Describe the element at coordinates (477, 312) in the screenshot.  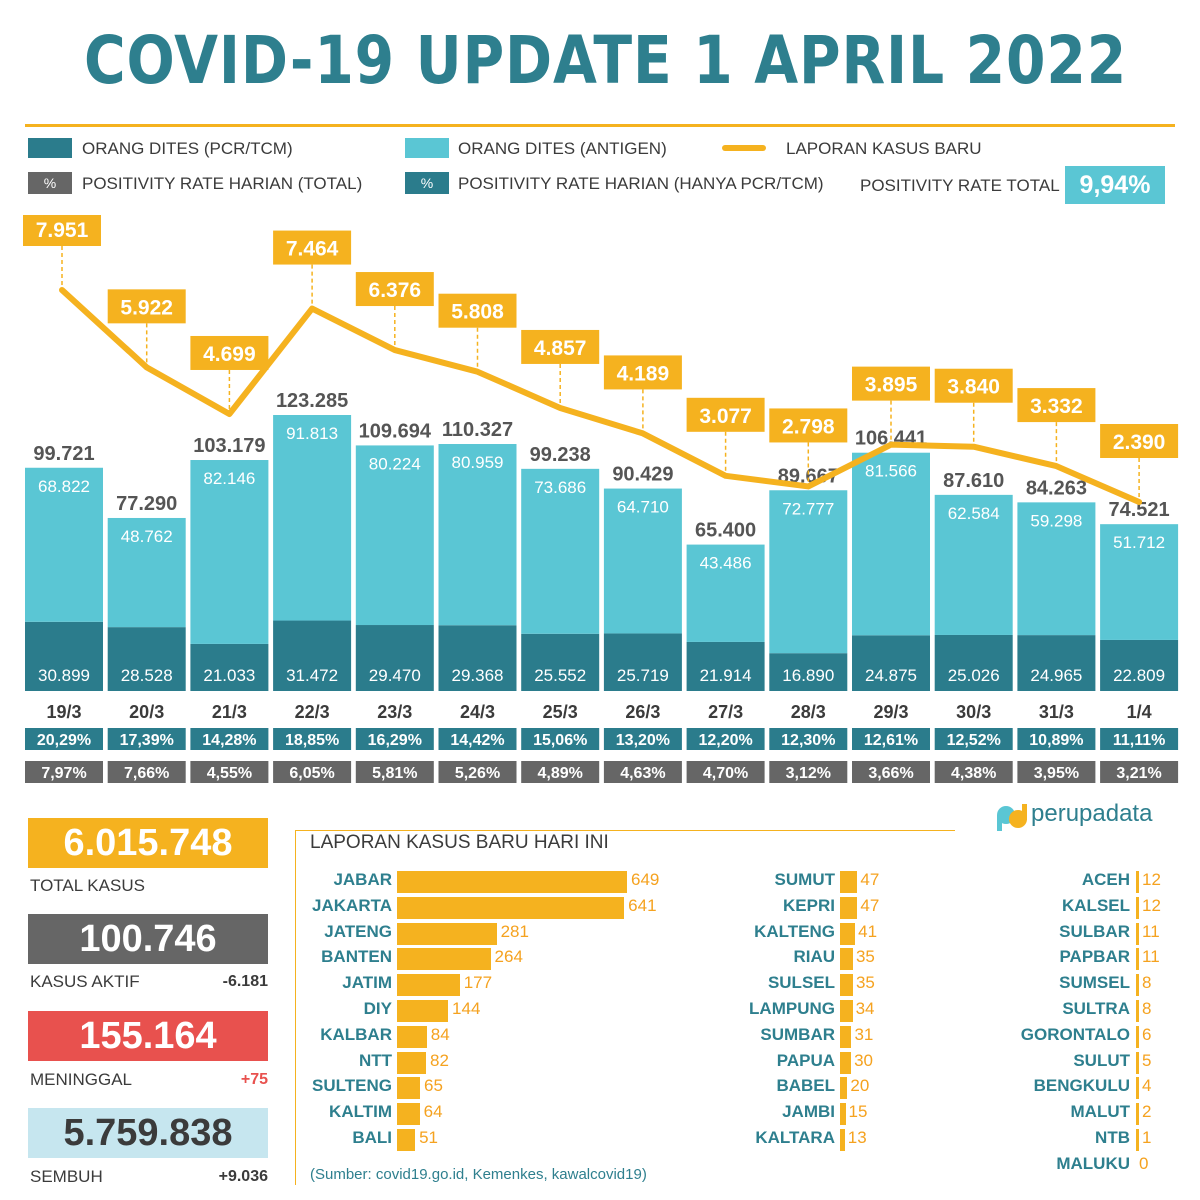
I see `case-label: 5.808` at that location.